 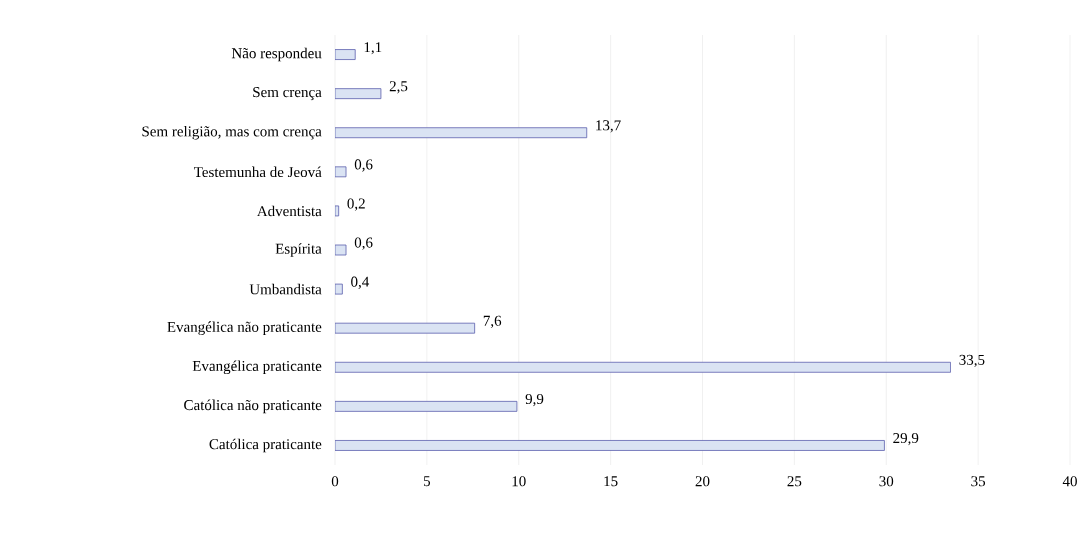 What do you see at coordinates (373, 48) in the screenshot?
I see `data-label: 1,1` at bounding box center [373, 48].